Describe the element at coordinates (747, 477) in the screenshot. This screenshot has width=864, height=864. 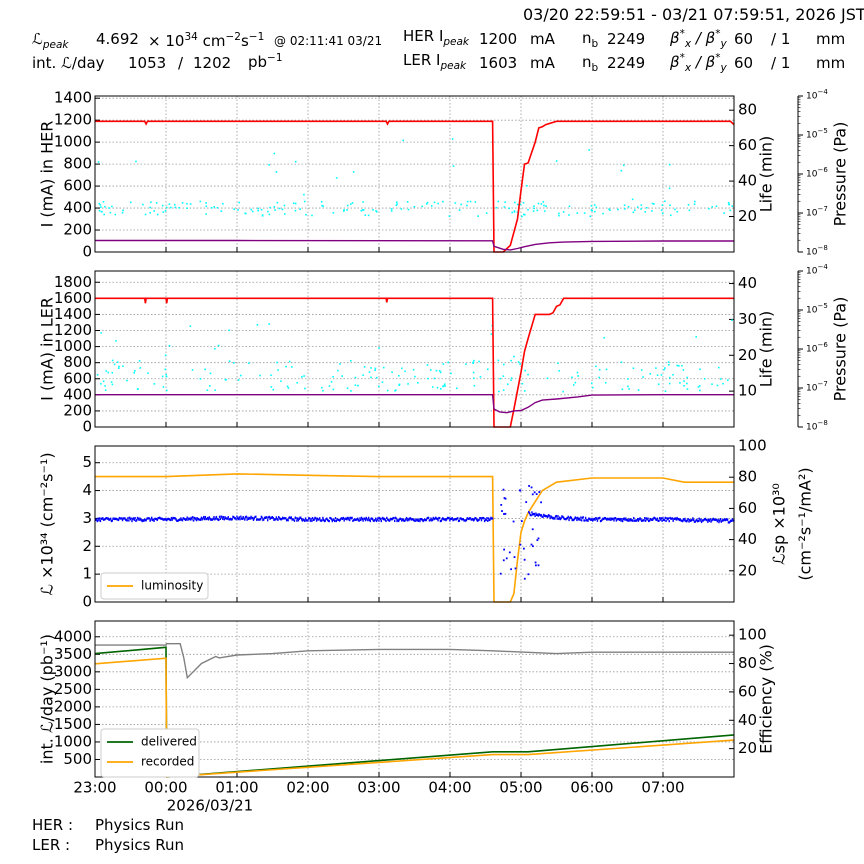
I see `y2-tick-label: 80` at that location.